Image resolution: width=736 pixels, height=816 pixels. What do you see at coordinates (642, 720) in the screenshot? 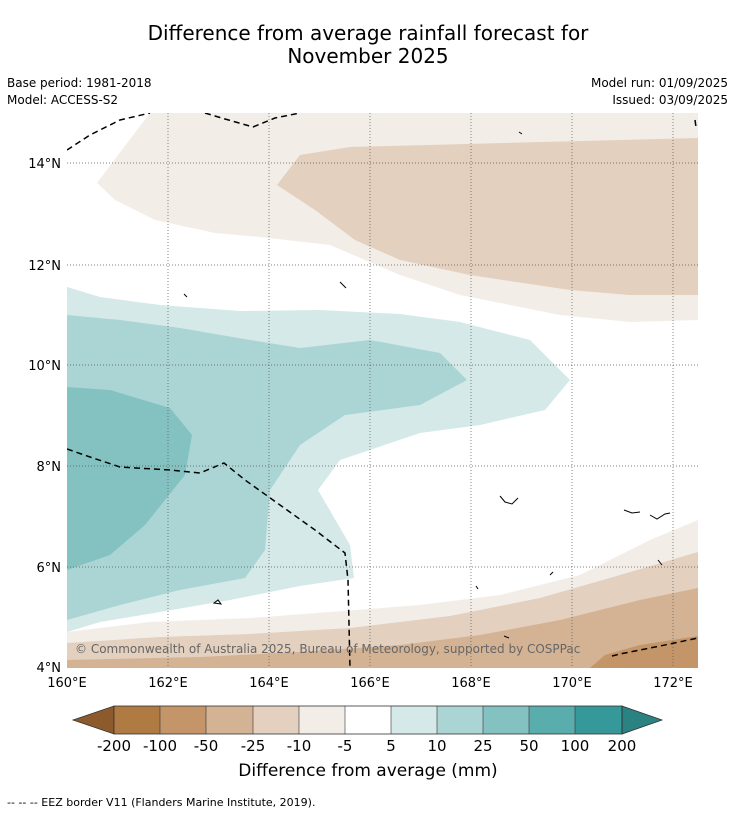
I see `colorbar-arrow-high` at bounding box center [642, 720].